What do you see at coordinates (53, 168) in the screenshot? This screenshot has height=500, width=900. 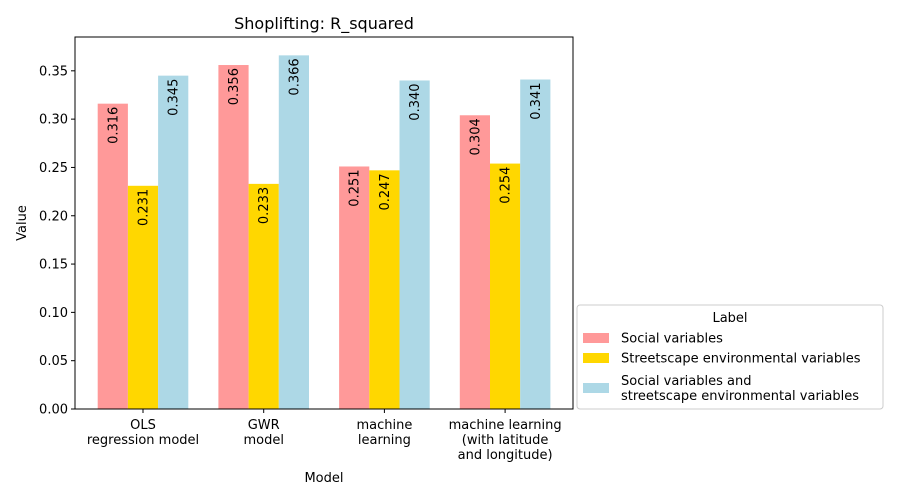 I see `y-tick-label: 0.25` at bounding box center [53, 168].